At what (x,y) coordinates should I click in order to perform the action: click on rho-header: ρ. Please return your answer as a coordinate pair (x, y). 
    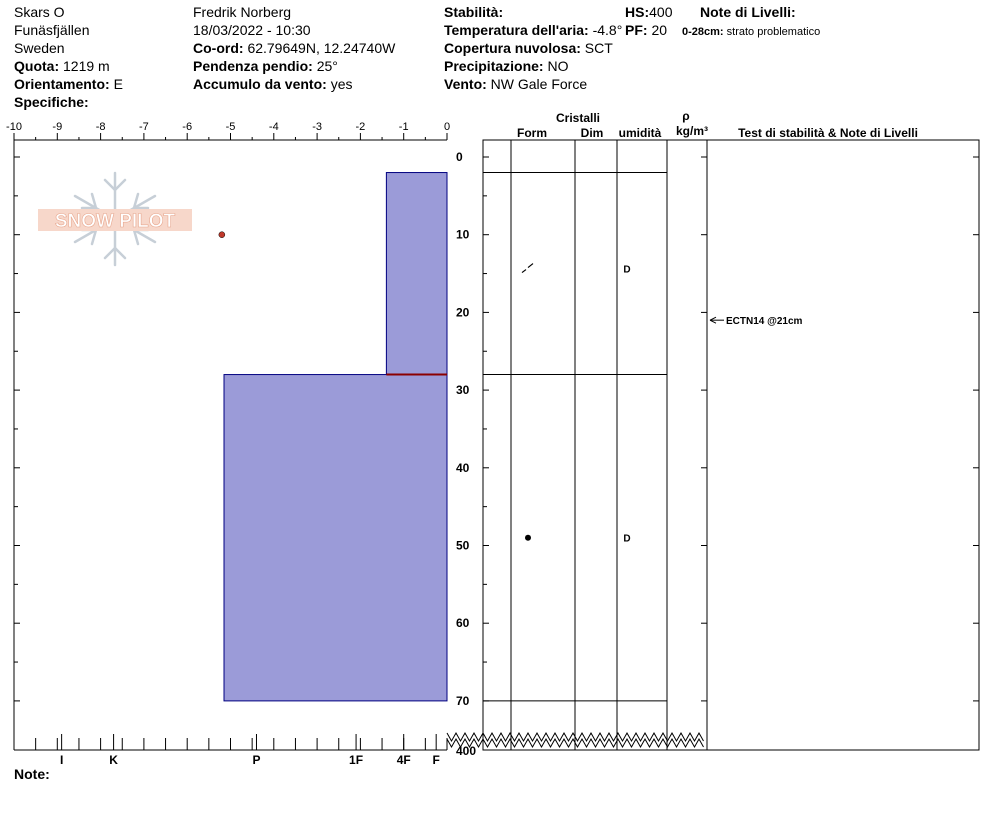
    Looking at the image, I should click on (685, 116).